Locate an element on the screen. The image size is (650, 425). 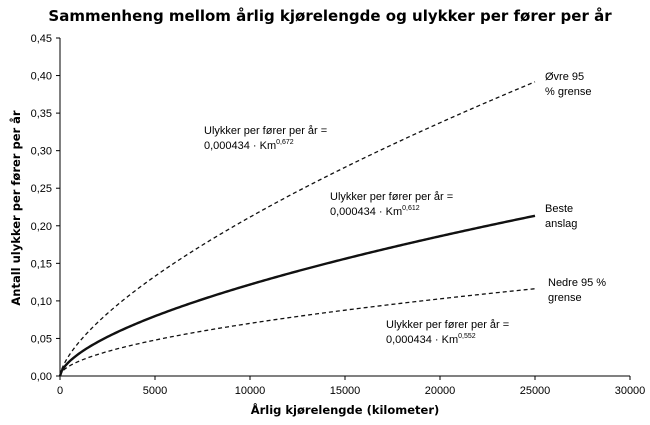
formula-best-exponent: 0,612 is located at coordinates (411, 208).